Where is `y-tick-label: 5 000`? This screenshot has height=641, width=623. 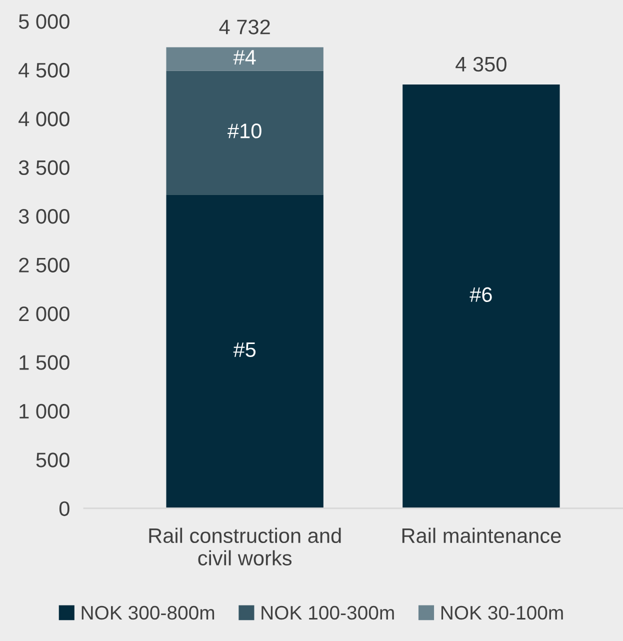
y-tick-label: 5 000 is located at coordinates (44, 21).